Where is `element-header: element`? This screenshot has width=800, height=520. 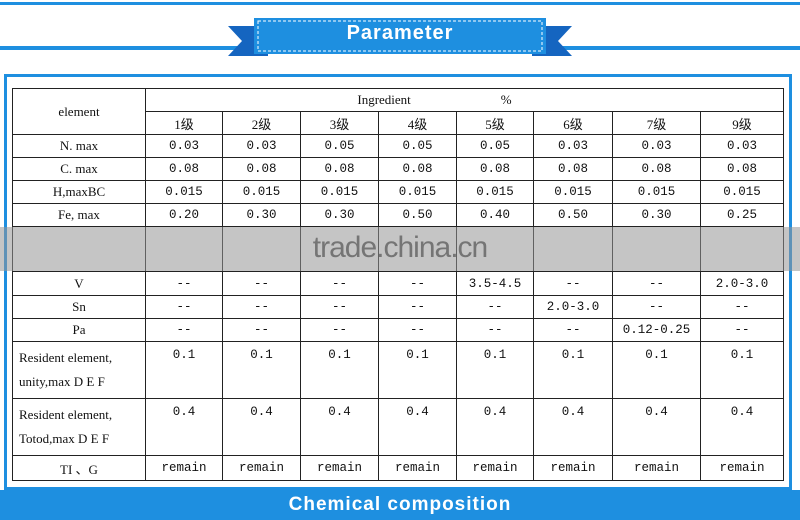
element-header: element is located at coordinates (79, 111).